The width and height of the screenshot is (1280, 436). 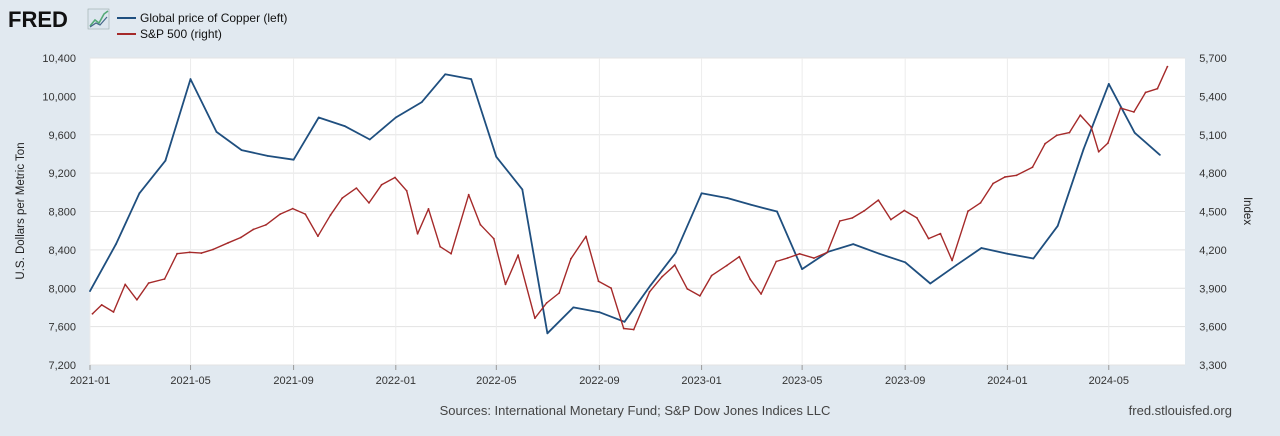 What do you see at coordinates (90, 381) in the screenshot?
I see `x-tick-label: 2021-01` at bounding box center [90, 381].